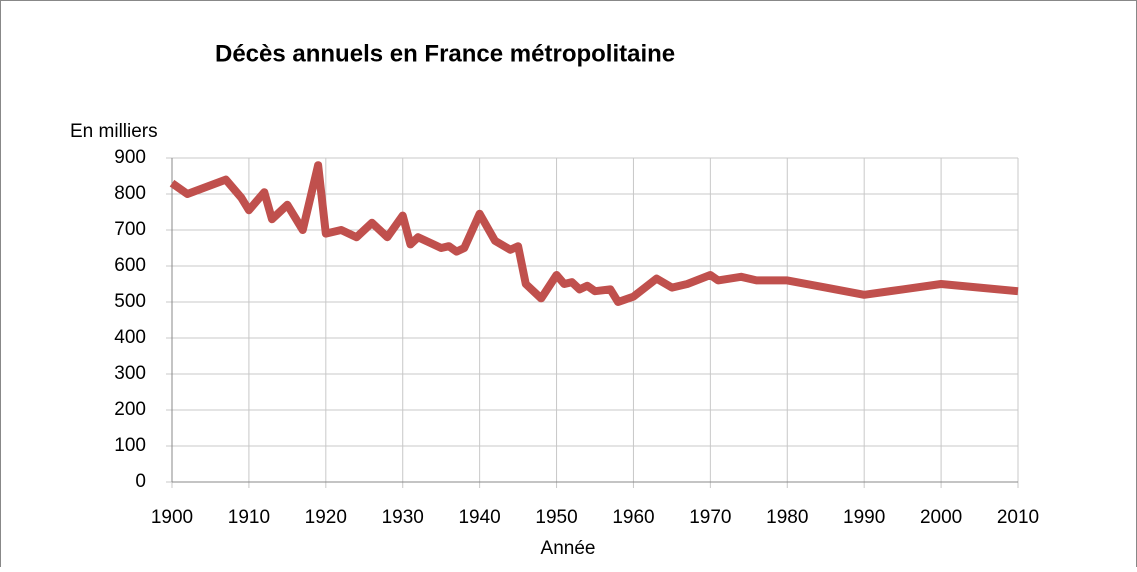 The height and width of the screenshot is (572, 1137). Describe the element at coordinates (130, 229) in the screenshot. I see `y-tick-label: 700` at that location.